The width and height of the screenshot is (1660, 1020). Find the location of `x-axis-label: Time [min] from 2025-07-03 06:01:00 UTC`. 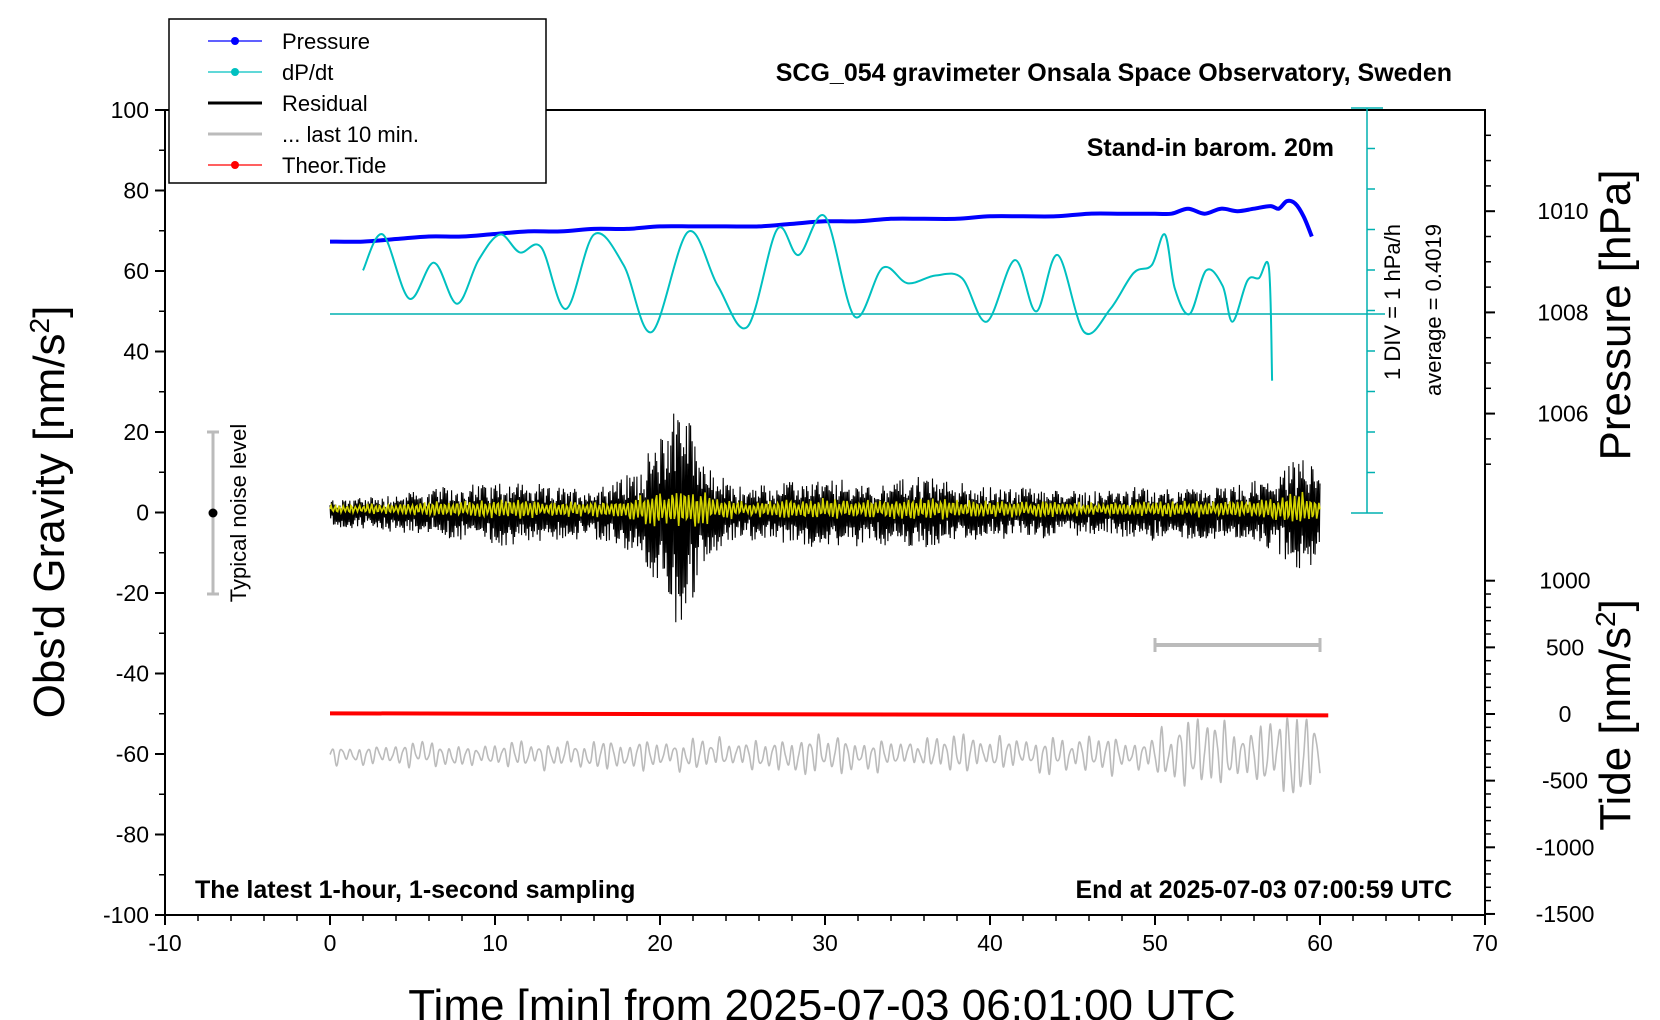

x-axis-label: Time [min] from 2025-07-03 06:01:00 UTC is located at coordinates (821, 1000).